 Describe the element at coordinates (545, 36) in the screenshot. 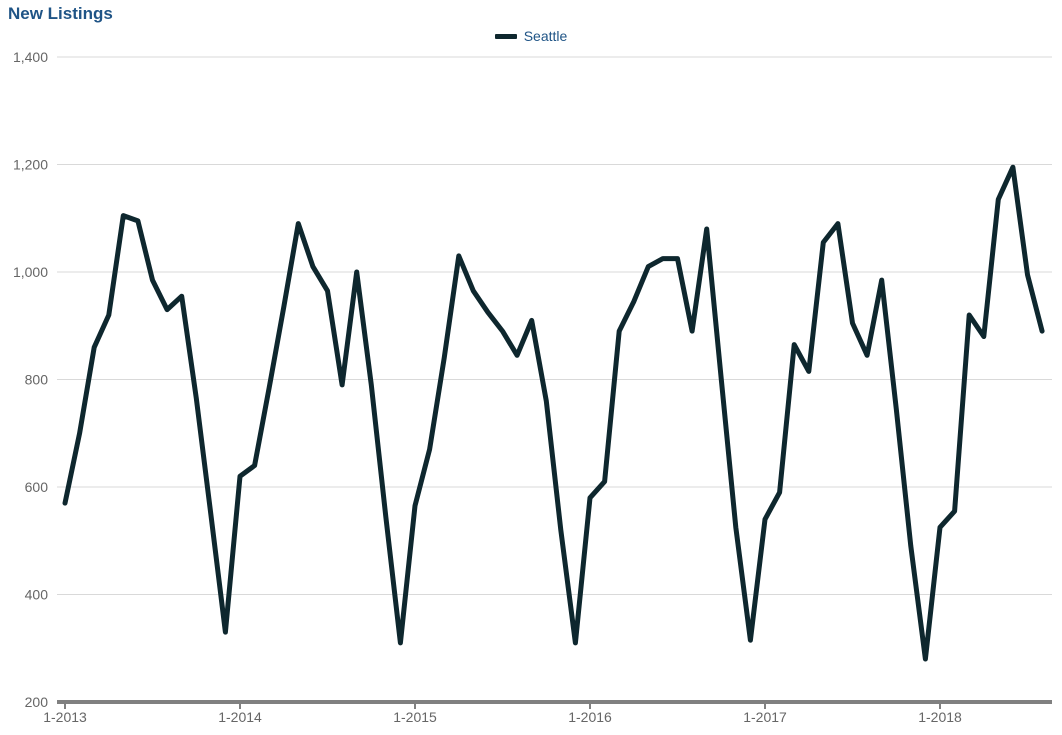

I see `legend-label-seattle: Seattle` at that location.